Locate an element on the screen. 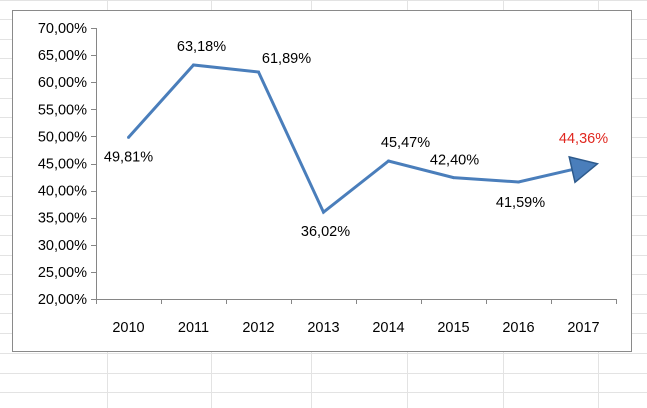  data-label: 63,18% is located at coordinates (201, 47).